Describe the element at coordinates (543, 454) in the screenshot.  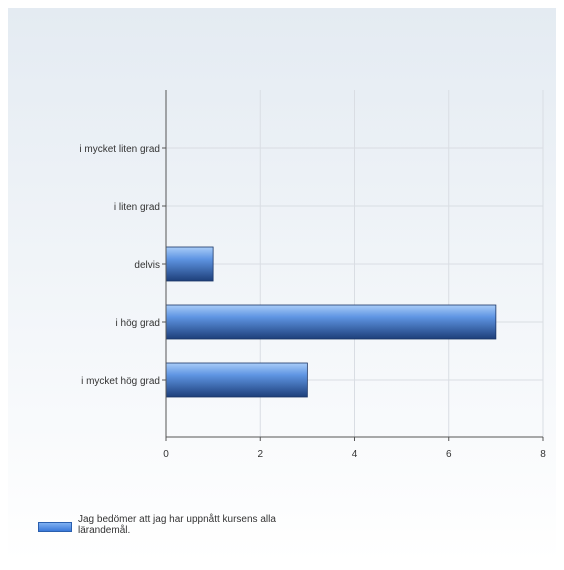
I see `x-tick-label: 8` at that location.